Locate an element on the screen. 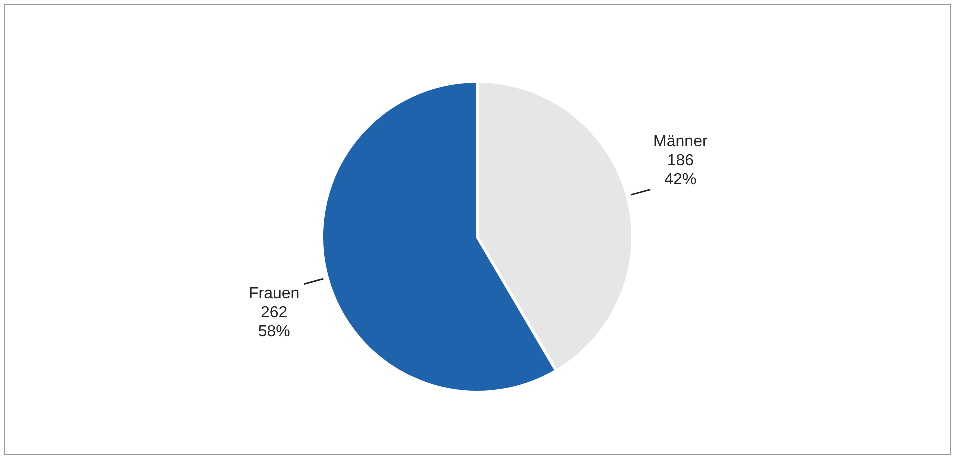  slice-label: Männer is located at coordinates (681, 142).